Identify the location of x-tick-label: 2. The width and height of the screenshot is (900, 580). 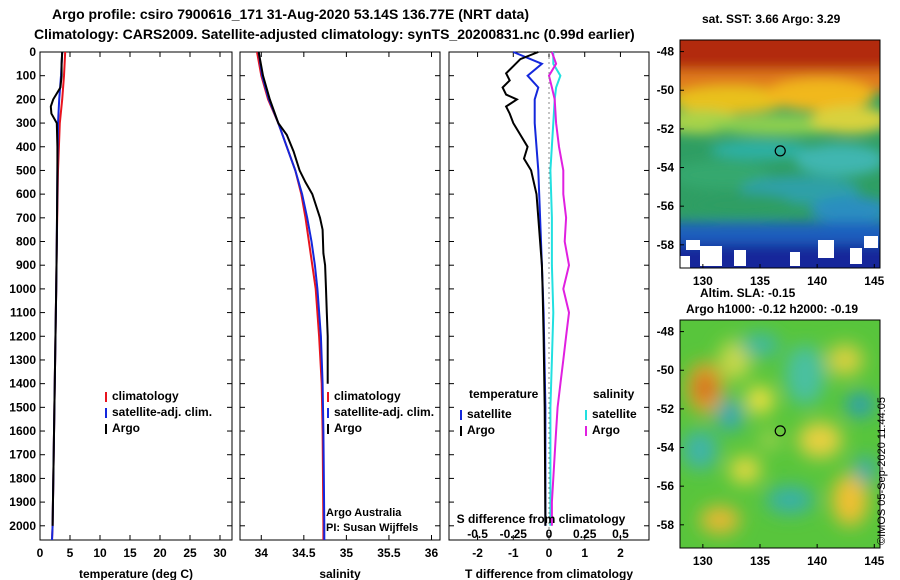
(620, 553).